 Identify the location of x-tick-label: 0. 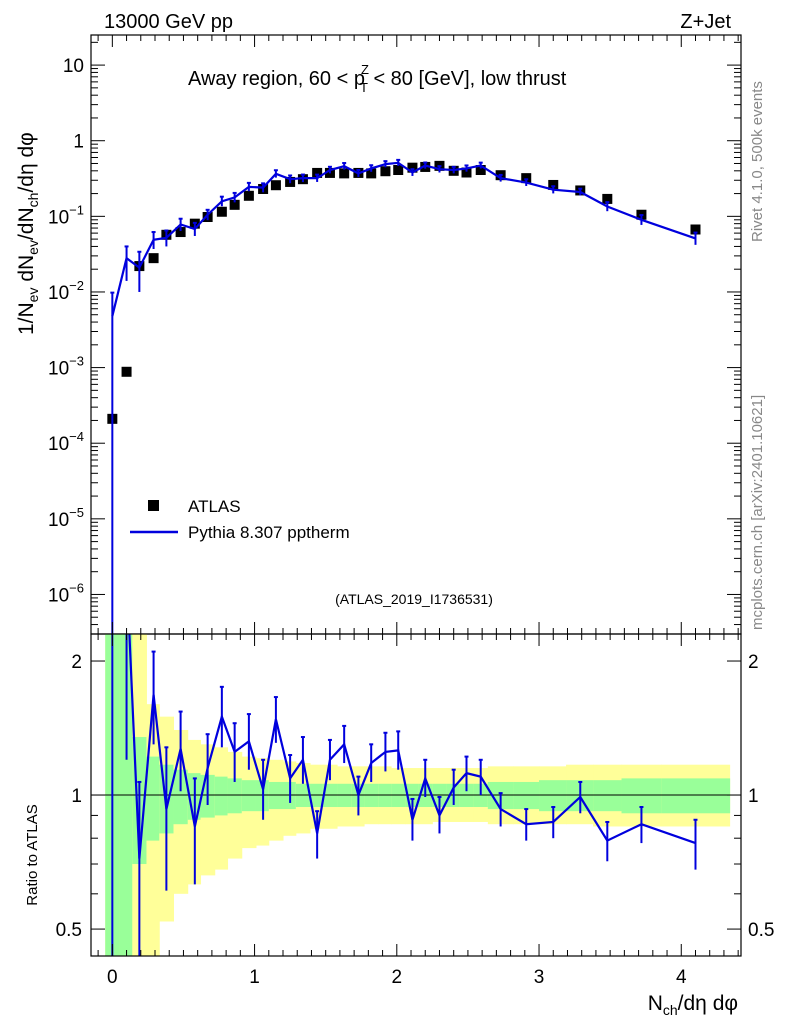
(112, 977).